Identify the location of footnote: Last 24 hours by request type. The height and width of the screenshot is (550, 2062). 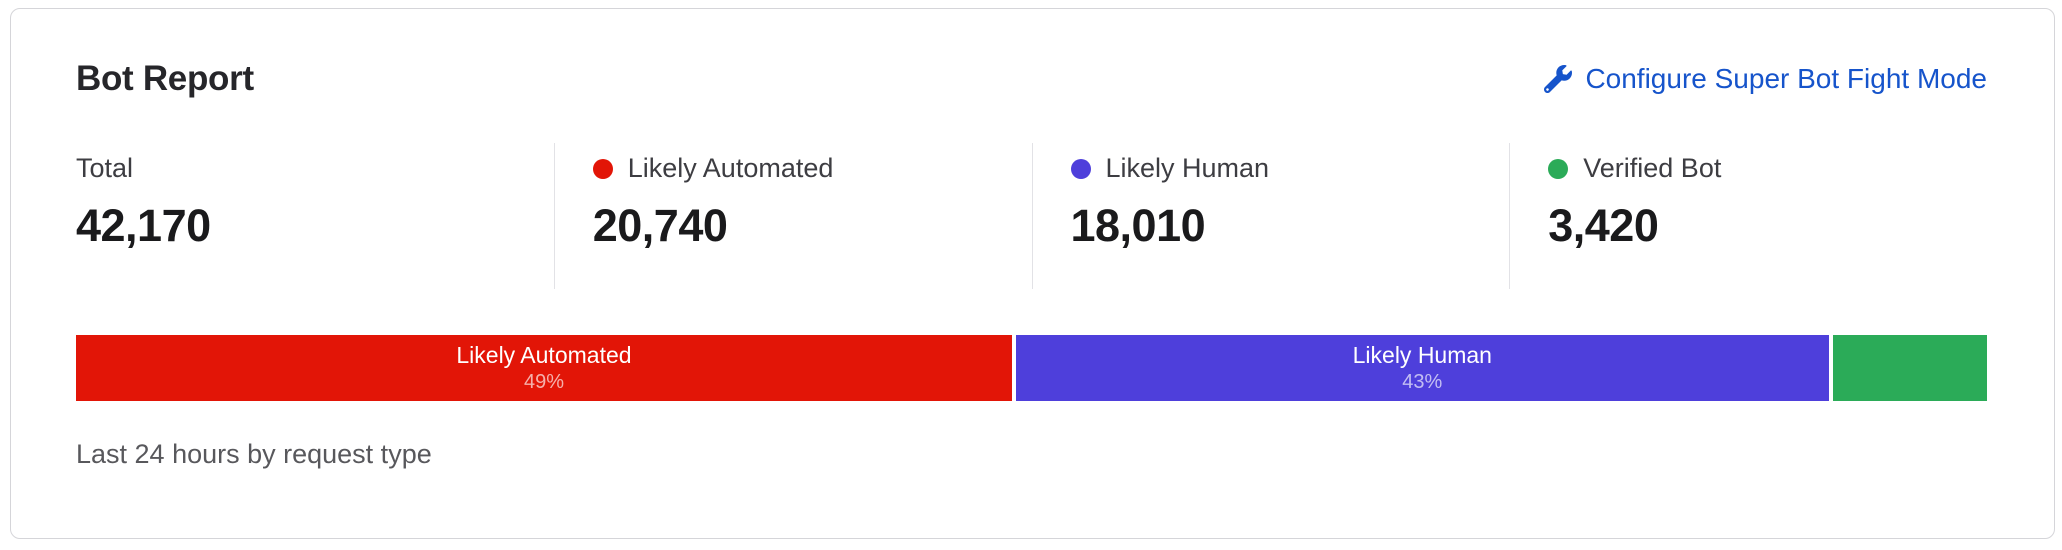
(254, 454).